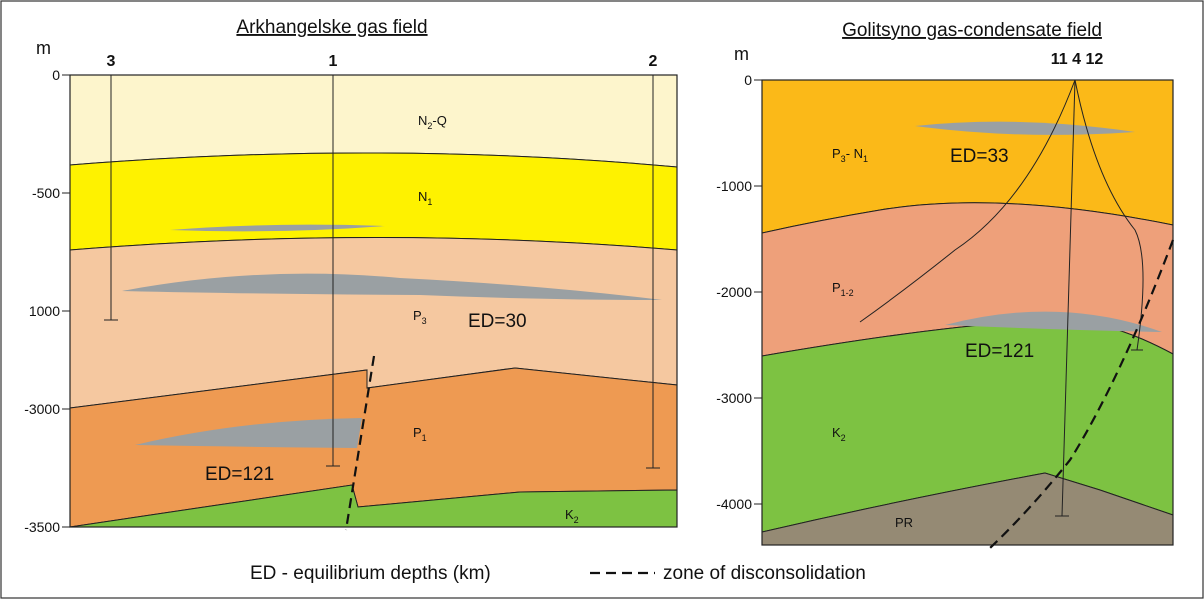  I want to click on right-ed-label-121: ED=121, so click(999, 351).